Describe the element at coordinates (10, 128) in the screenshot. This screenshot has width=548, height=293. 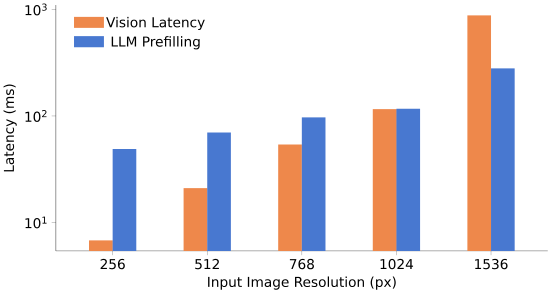
I see `y-axis-title: Latency (ms)` at that location.